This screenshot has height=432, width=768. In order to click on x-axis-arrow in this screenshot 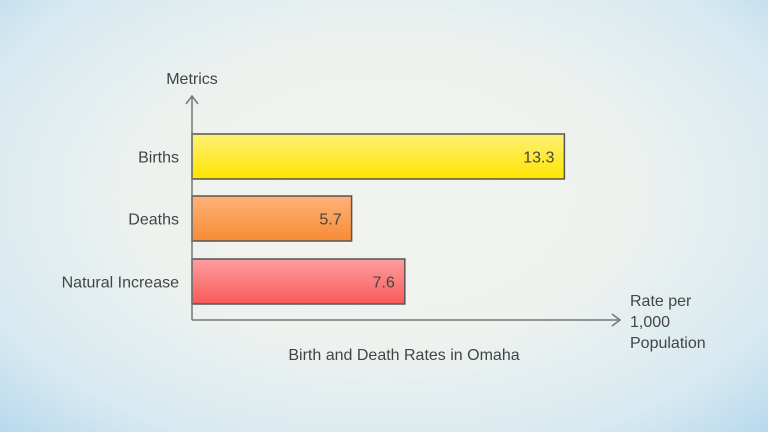, I will do `click(616, 320)`.